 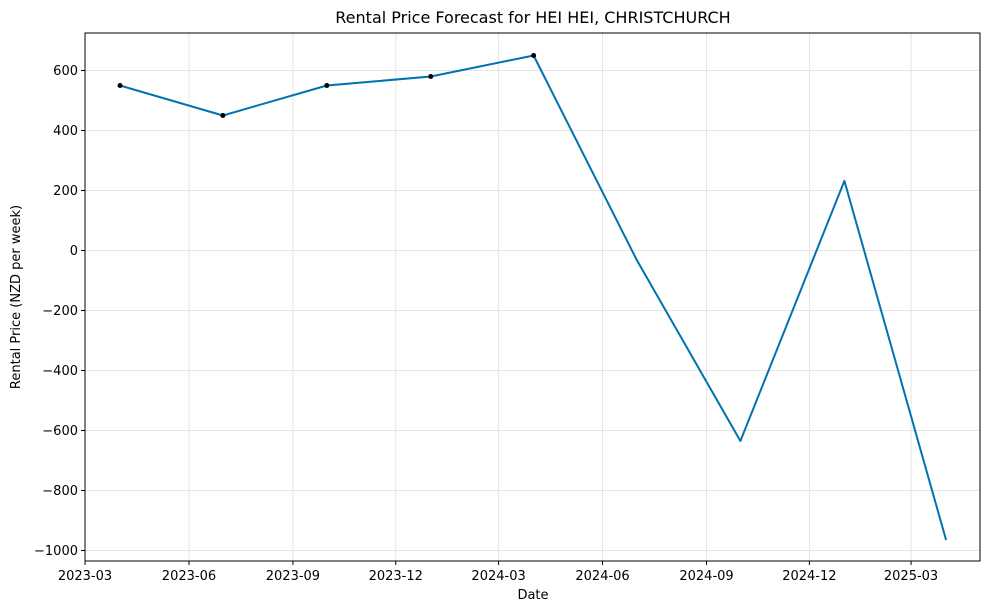 I want to click on x-axis-label: Date, so click(x=532, y=595).